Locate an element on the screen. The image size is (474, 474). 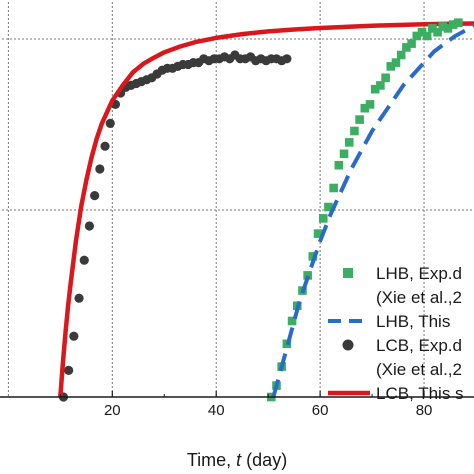
legend-label: LHB, This is located at coordinates (413, 321).